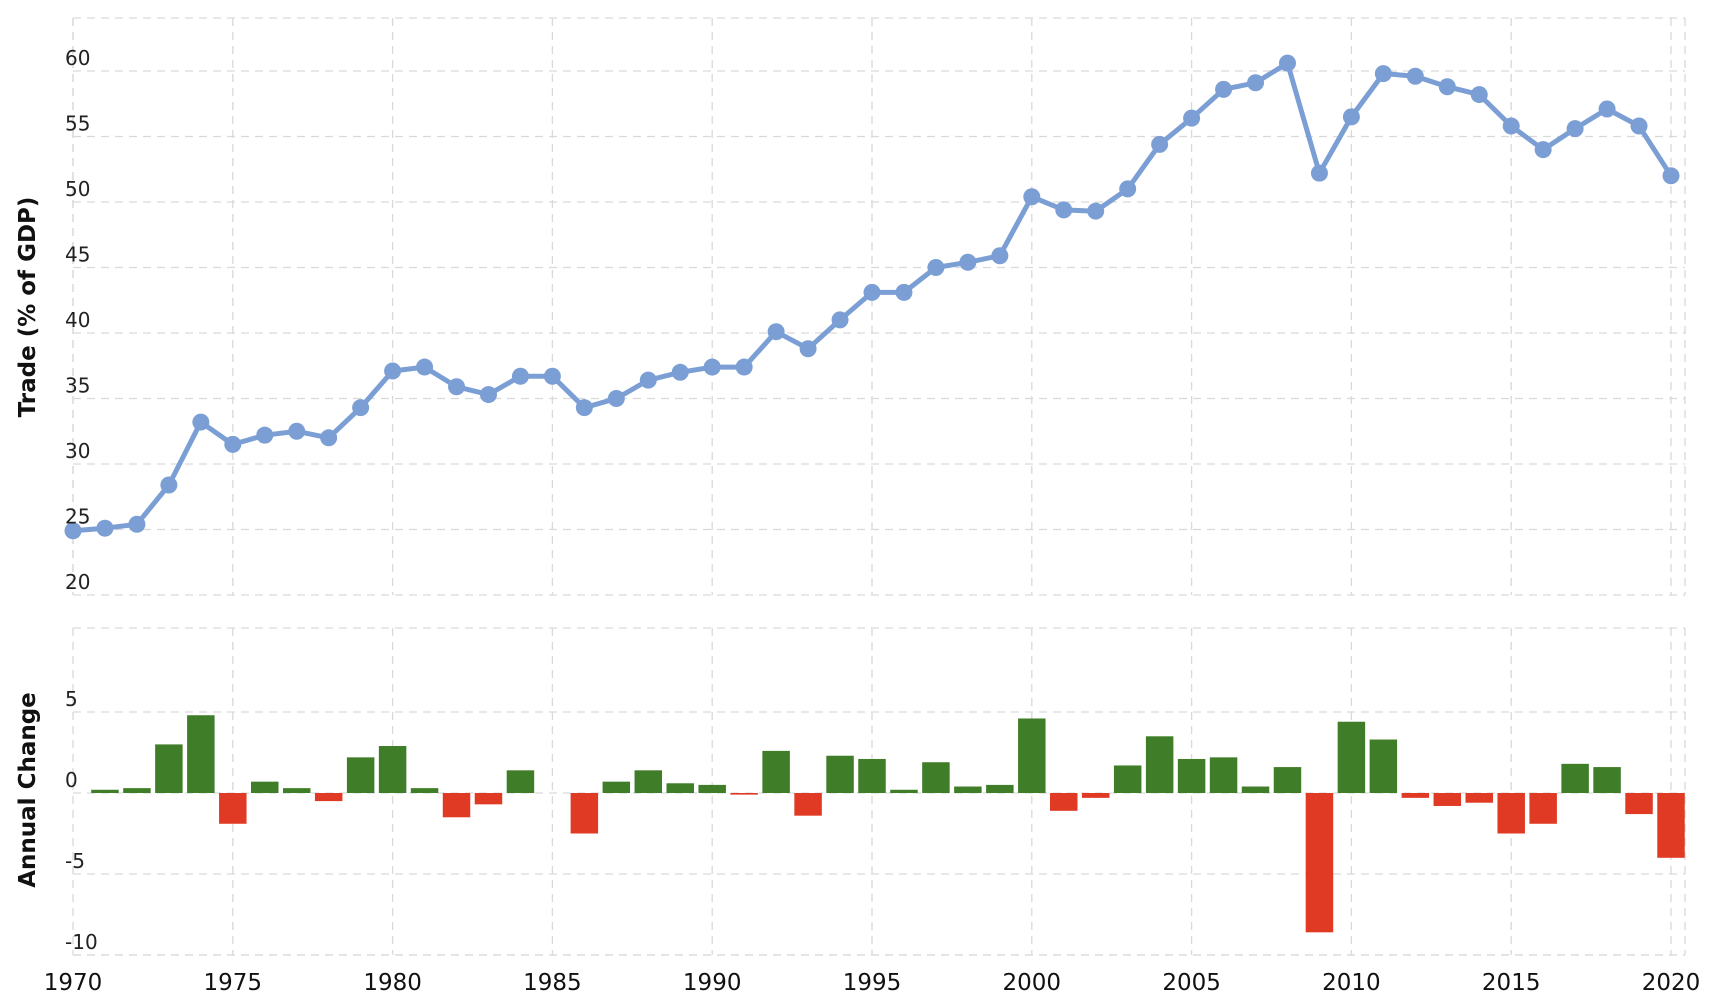 This screenshot has height=1005, width=1711. I want to click on top-y-tick-label: 40, so click(77, 320).